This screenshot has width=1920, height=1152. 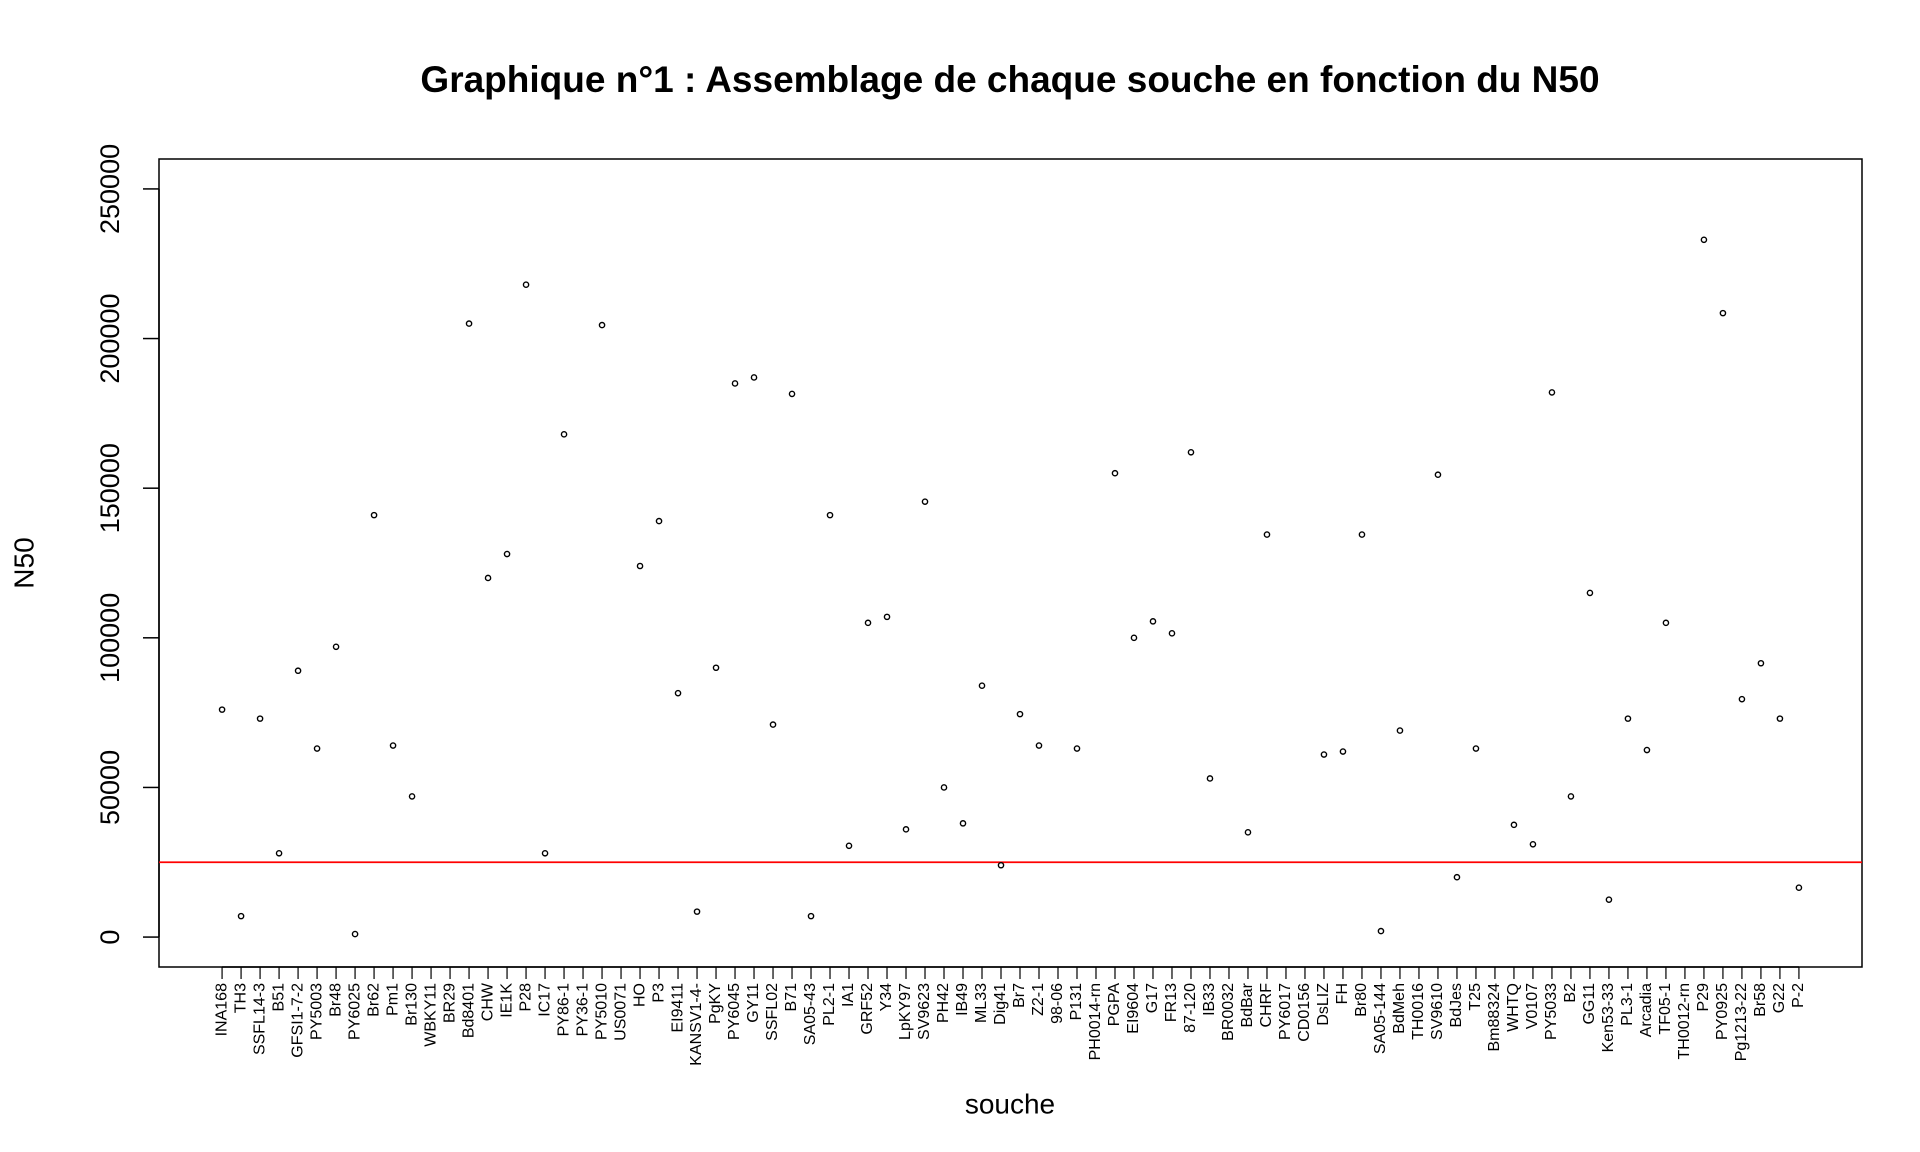 What do you see at coordinates (354, 1011) in the screenshot?
I see `x-tick-label: PY6025` at bounding box center [354, 1011].